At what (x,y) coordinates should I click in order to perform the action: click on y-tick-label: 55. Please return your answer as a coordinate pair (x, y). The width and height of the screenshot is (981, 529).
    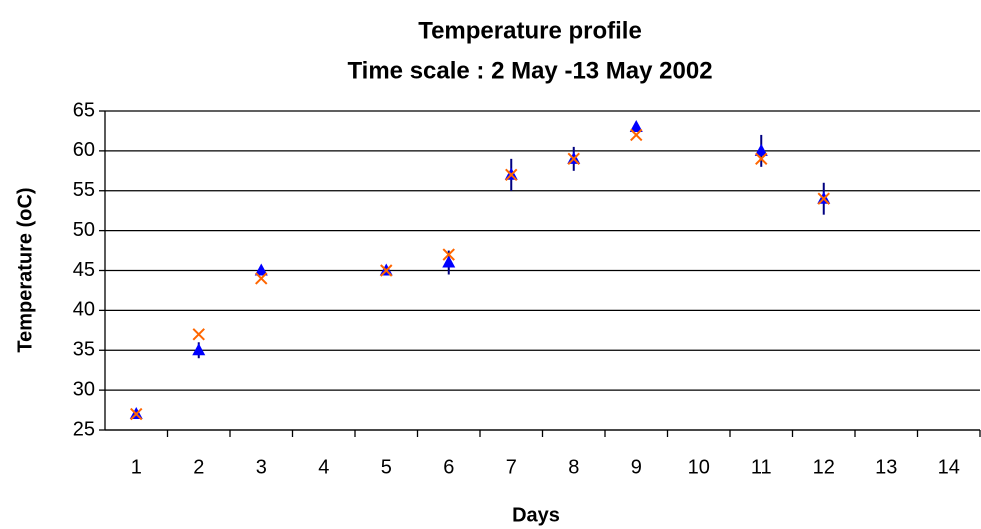
    Looking at the image, I should click on (84, 190).